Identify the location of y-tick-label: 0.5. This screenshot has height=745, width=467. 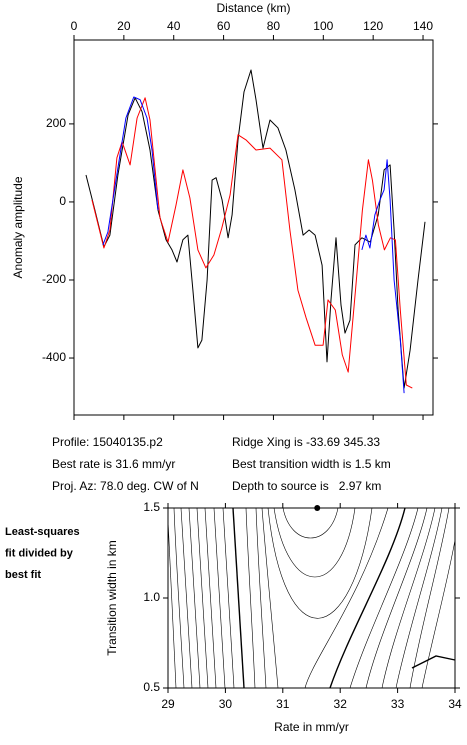
(151, 687).